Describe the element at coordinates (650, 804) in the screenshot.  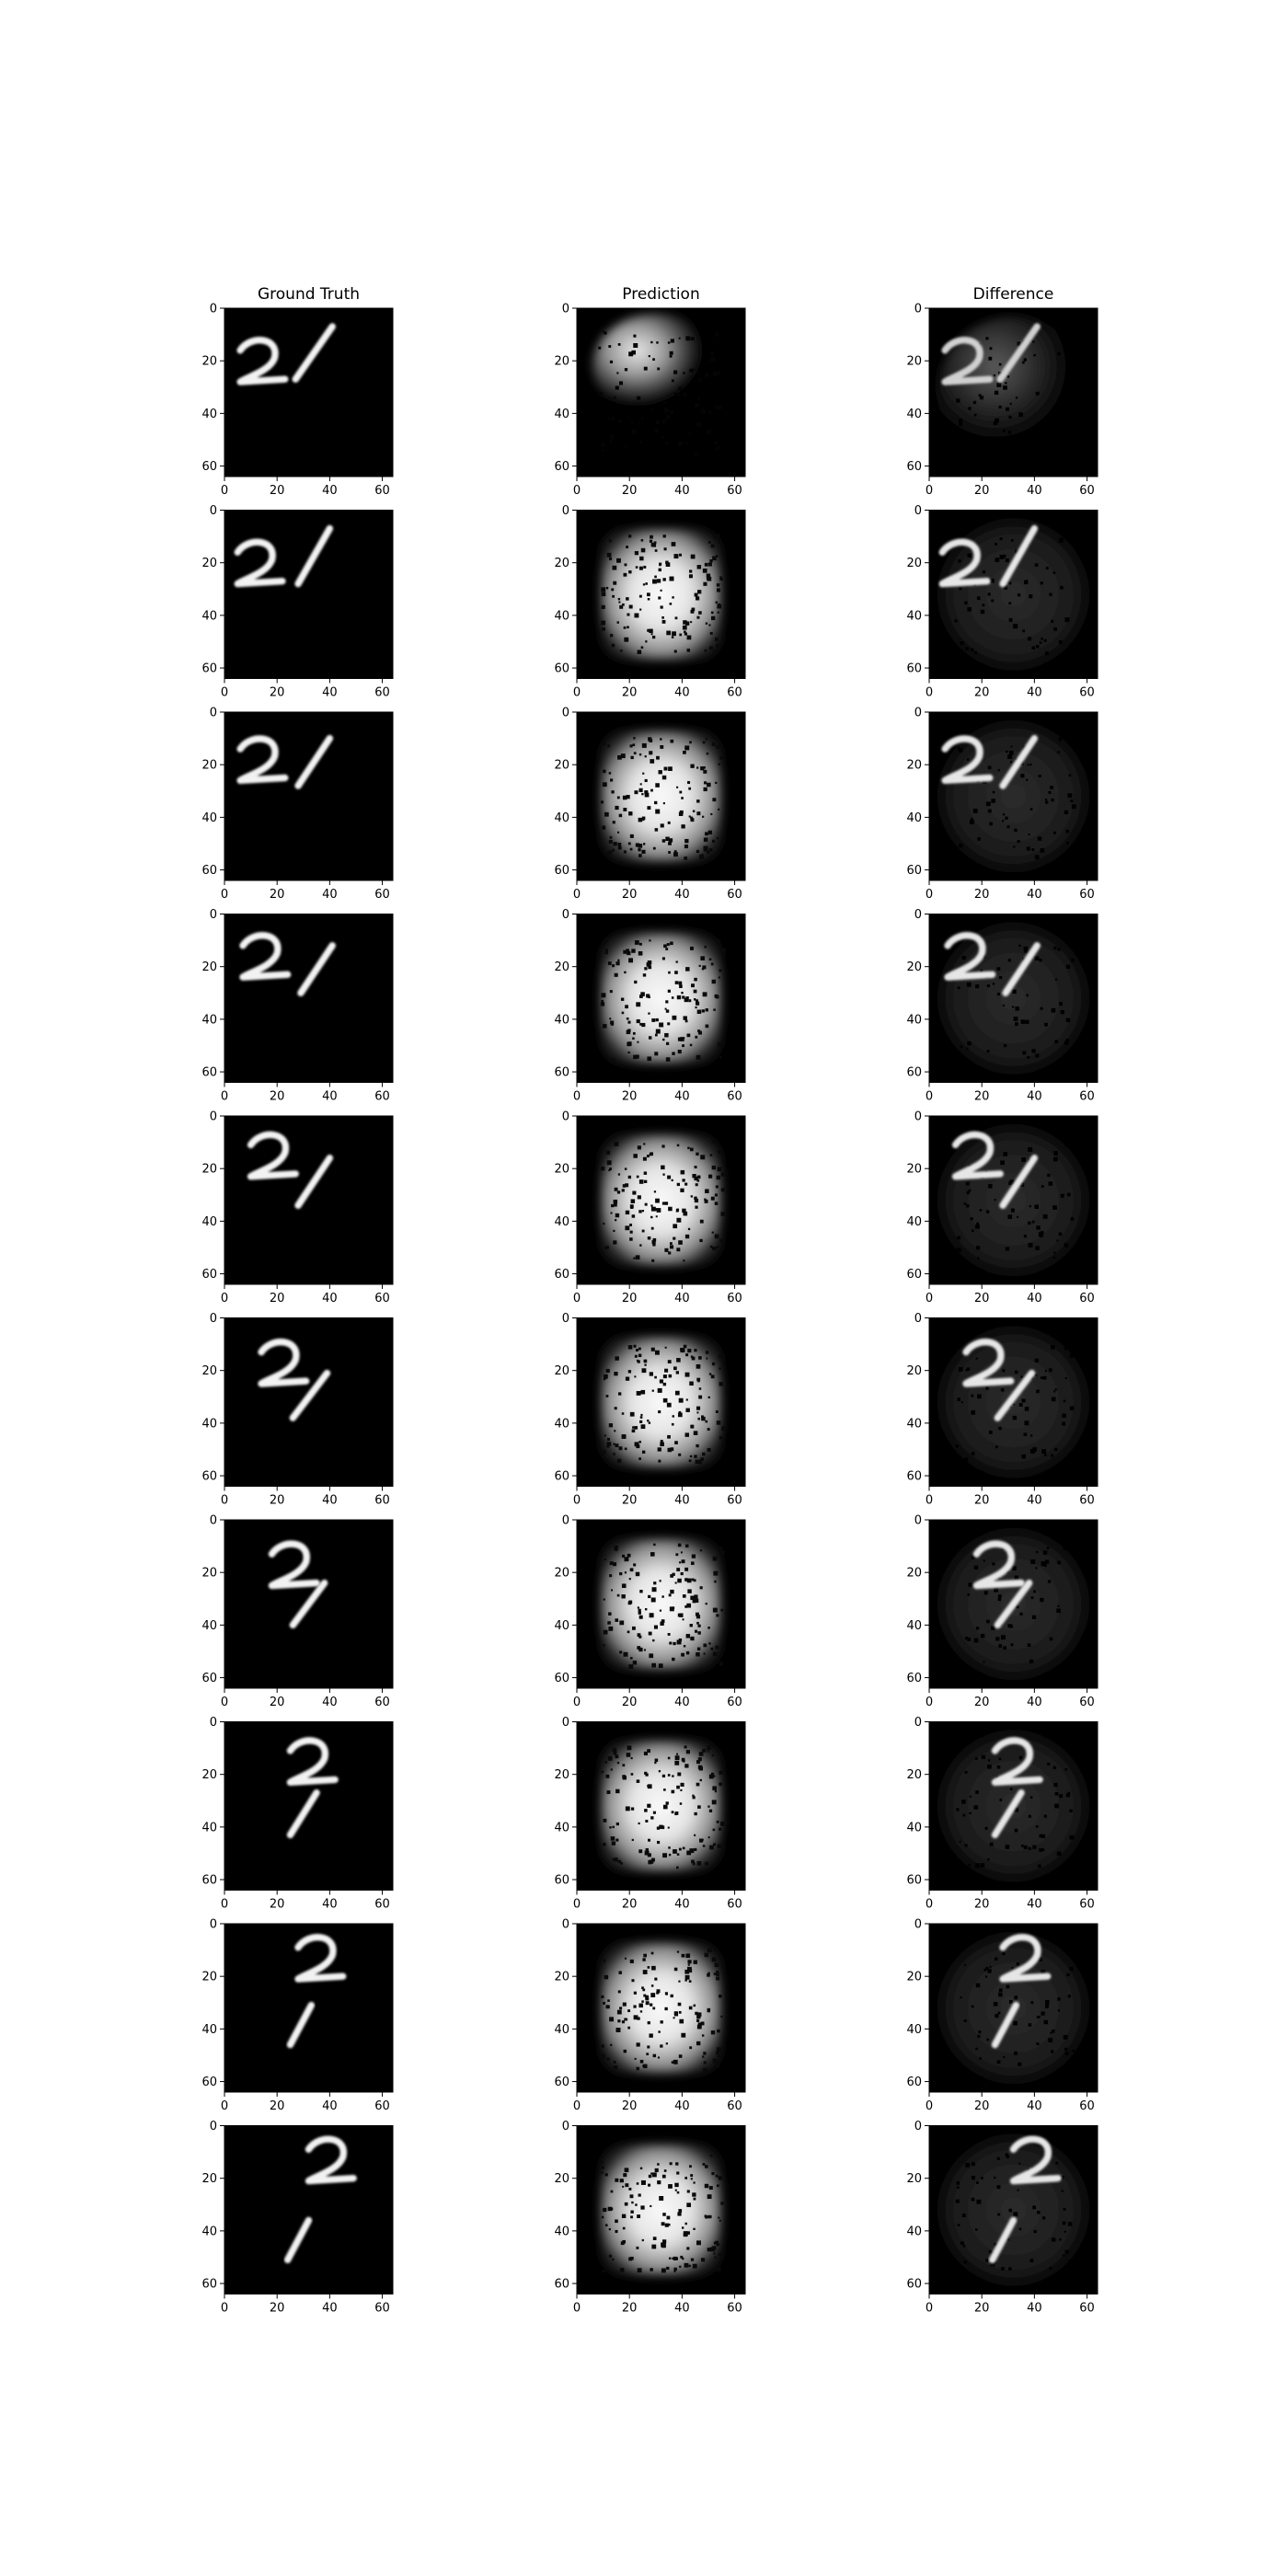
I see `panel-prediction-row-3: 0 20 40 60 0 20 40 60` at that location.